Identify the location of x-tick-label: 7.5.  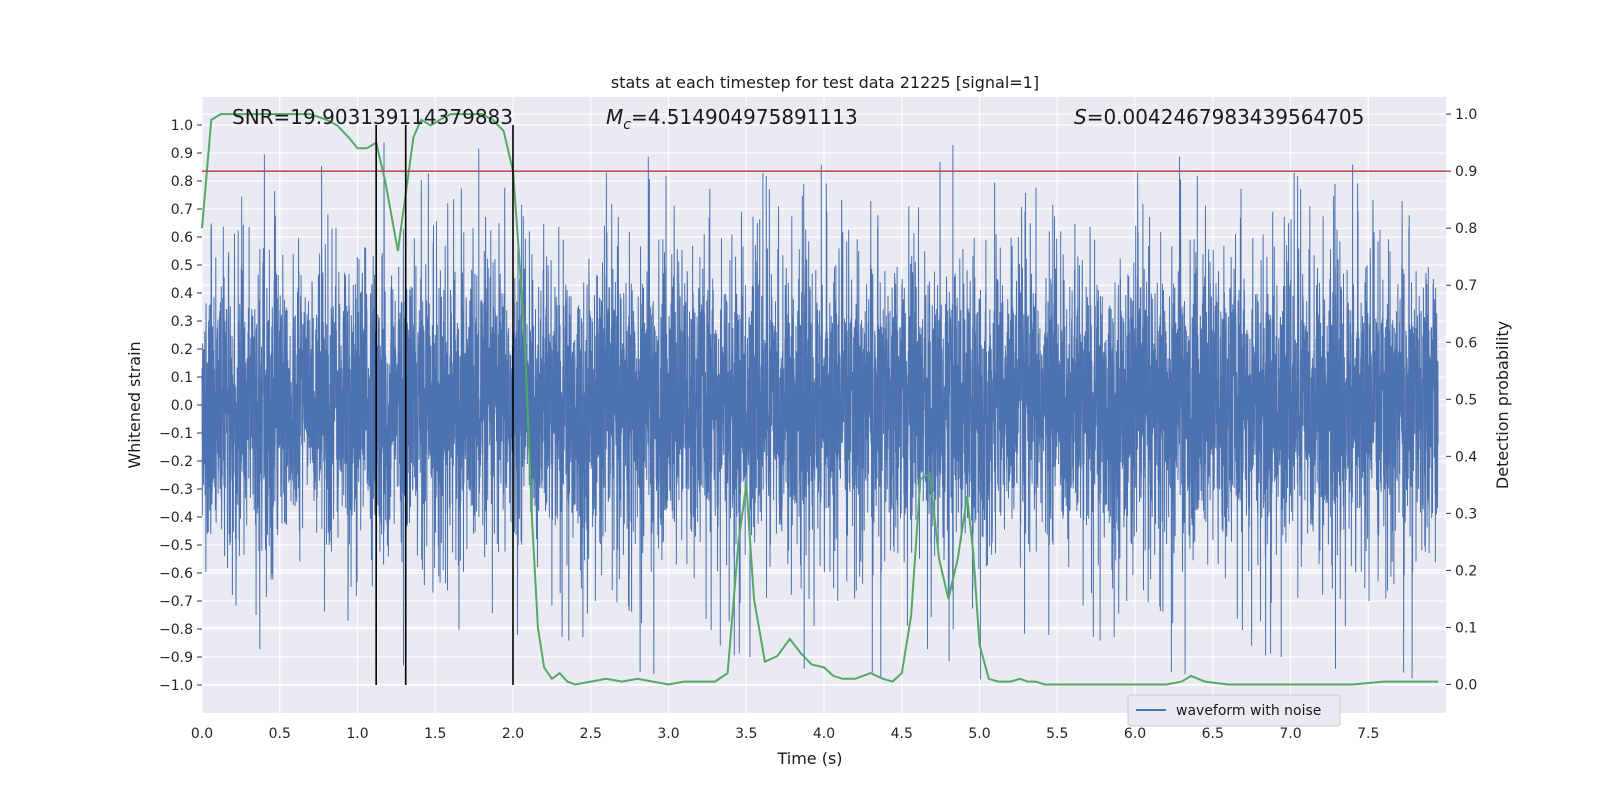
(1368, 734).